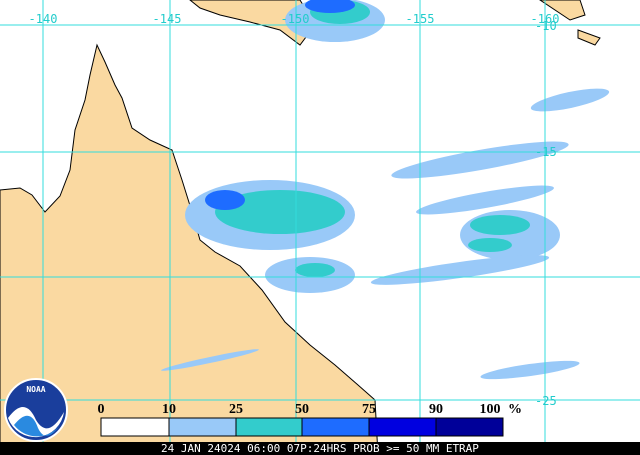  Describe the element at coordinates (546, 26) in the screenshot. I see `latitude-label: -10` at that location.